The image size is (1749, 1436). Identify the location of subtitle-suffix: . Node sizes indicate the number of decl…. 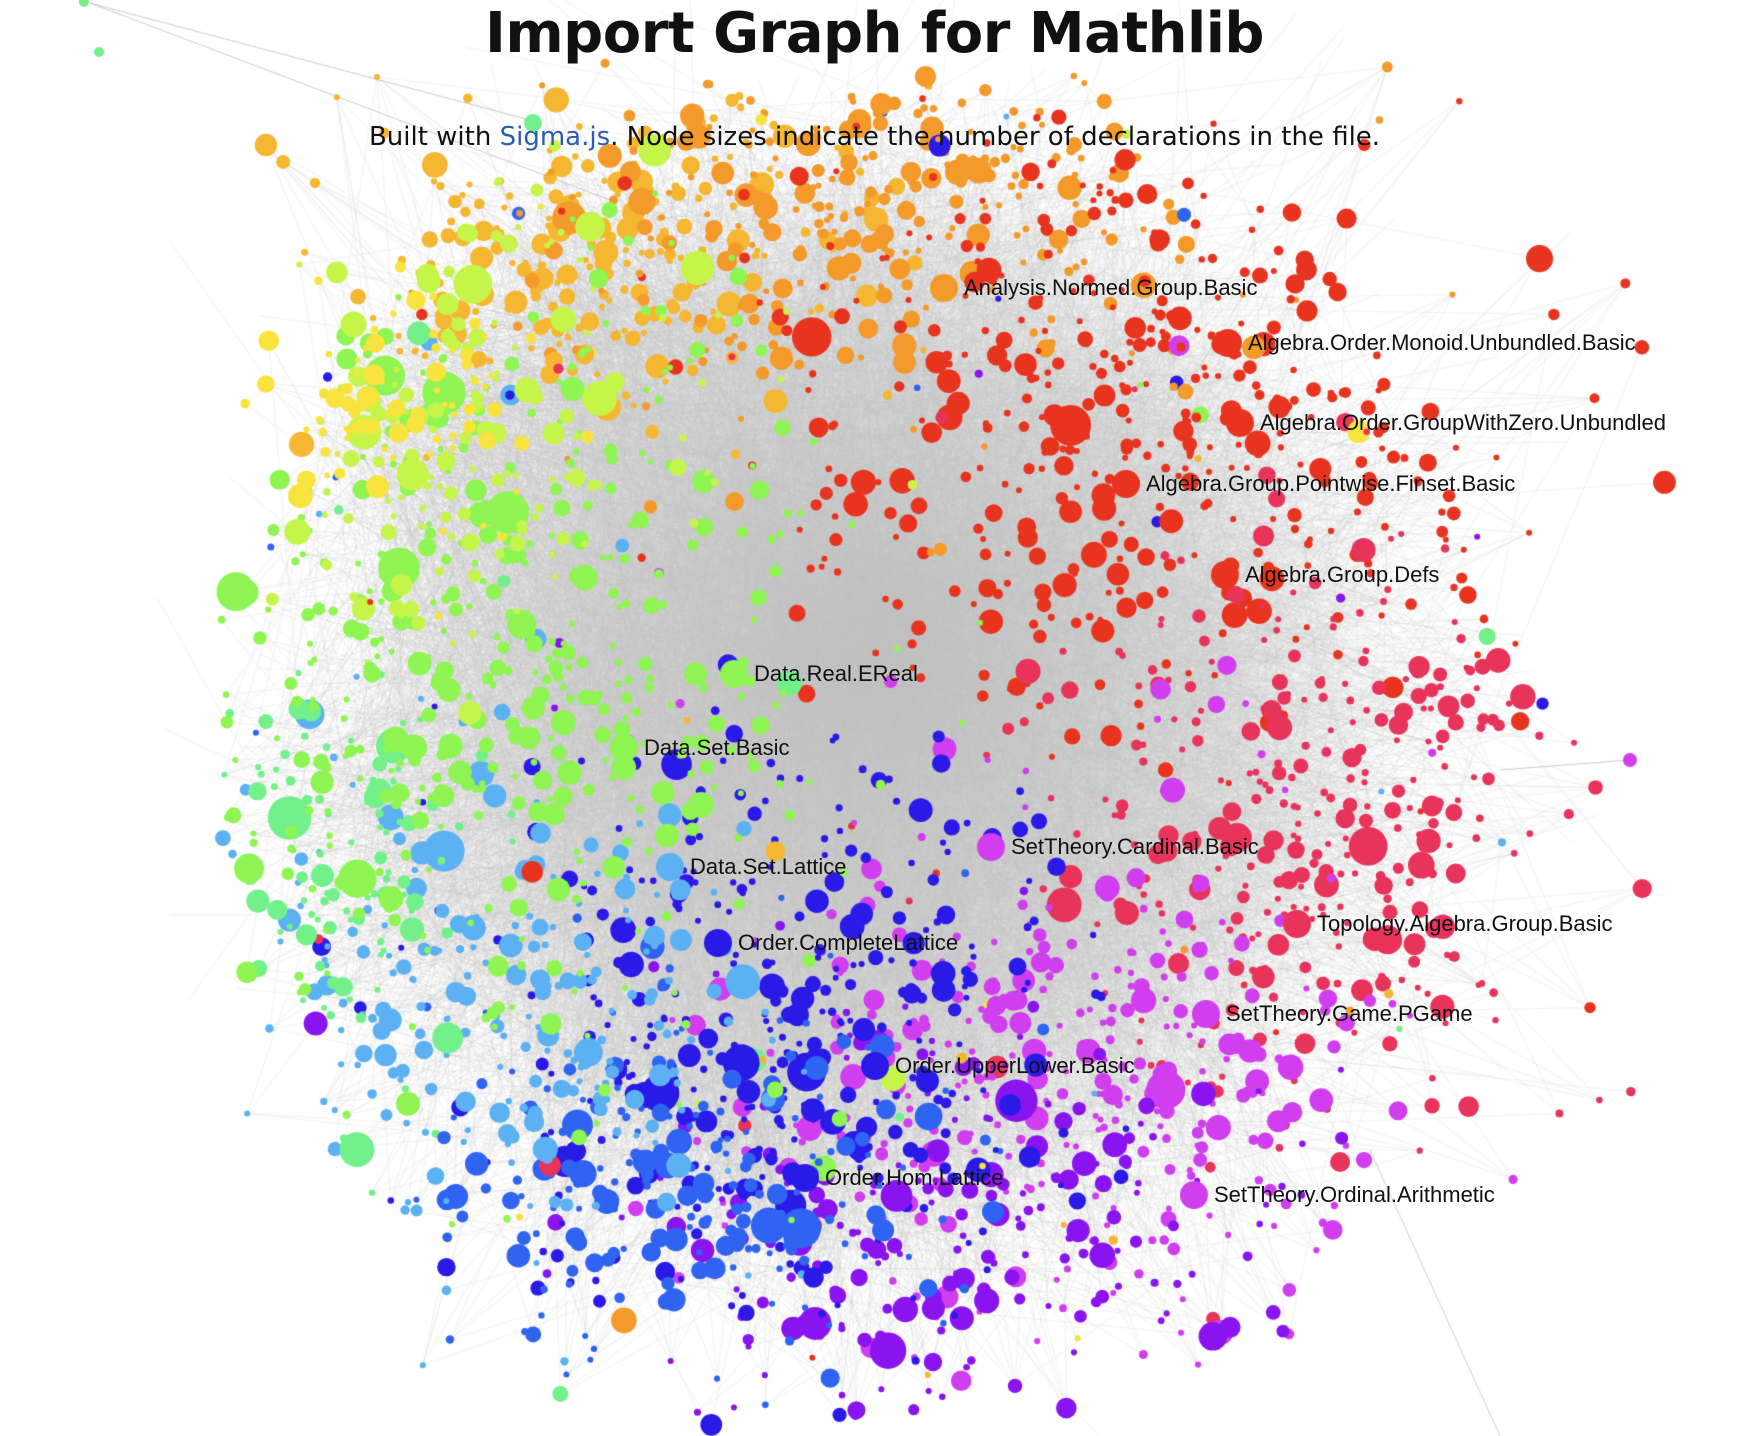
(995, 137).